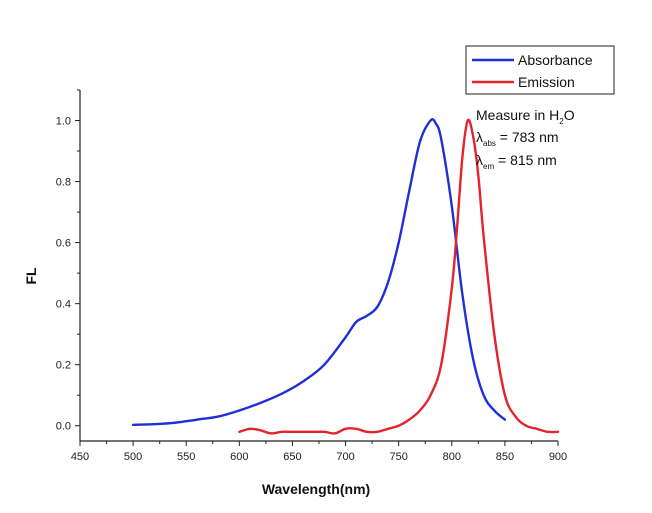 This screenshot has width=652, height=513. I want to click on x-tick-label: 900, so click(558, 457).